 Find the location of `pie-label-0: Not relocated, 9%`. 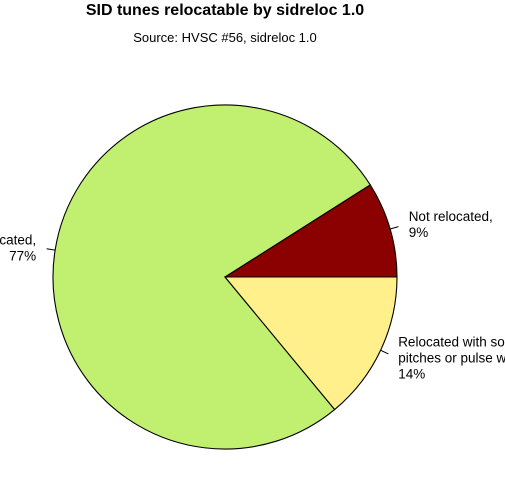

pie-label-0: Not relocated, 9% is located at coordinates (451, 224).